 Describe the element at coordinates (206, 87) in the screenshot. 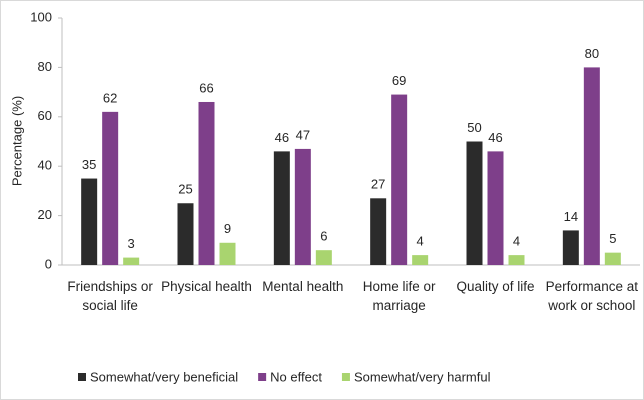

I see `value-label: 66` at that location.